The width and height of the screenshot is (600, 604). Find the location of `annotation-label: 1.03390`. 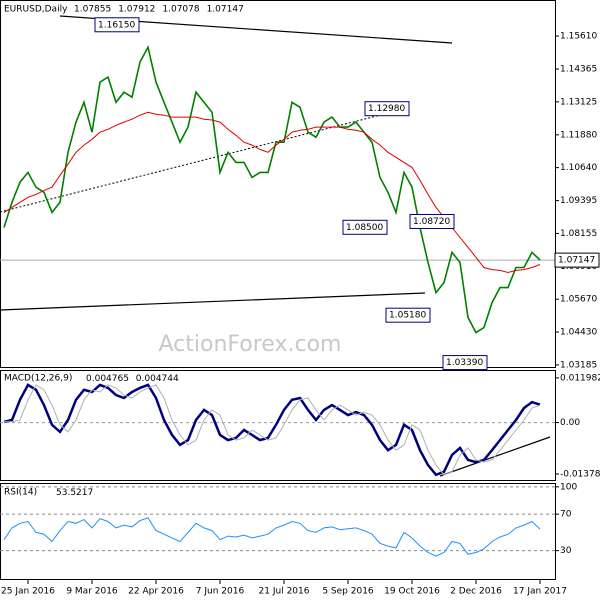

annotation-label: 1.03390 is located at coordinates (464, 363).